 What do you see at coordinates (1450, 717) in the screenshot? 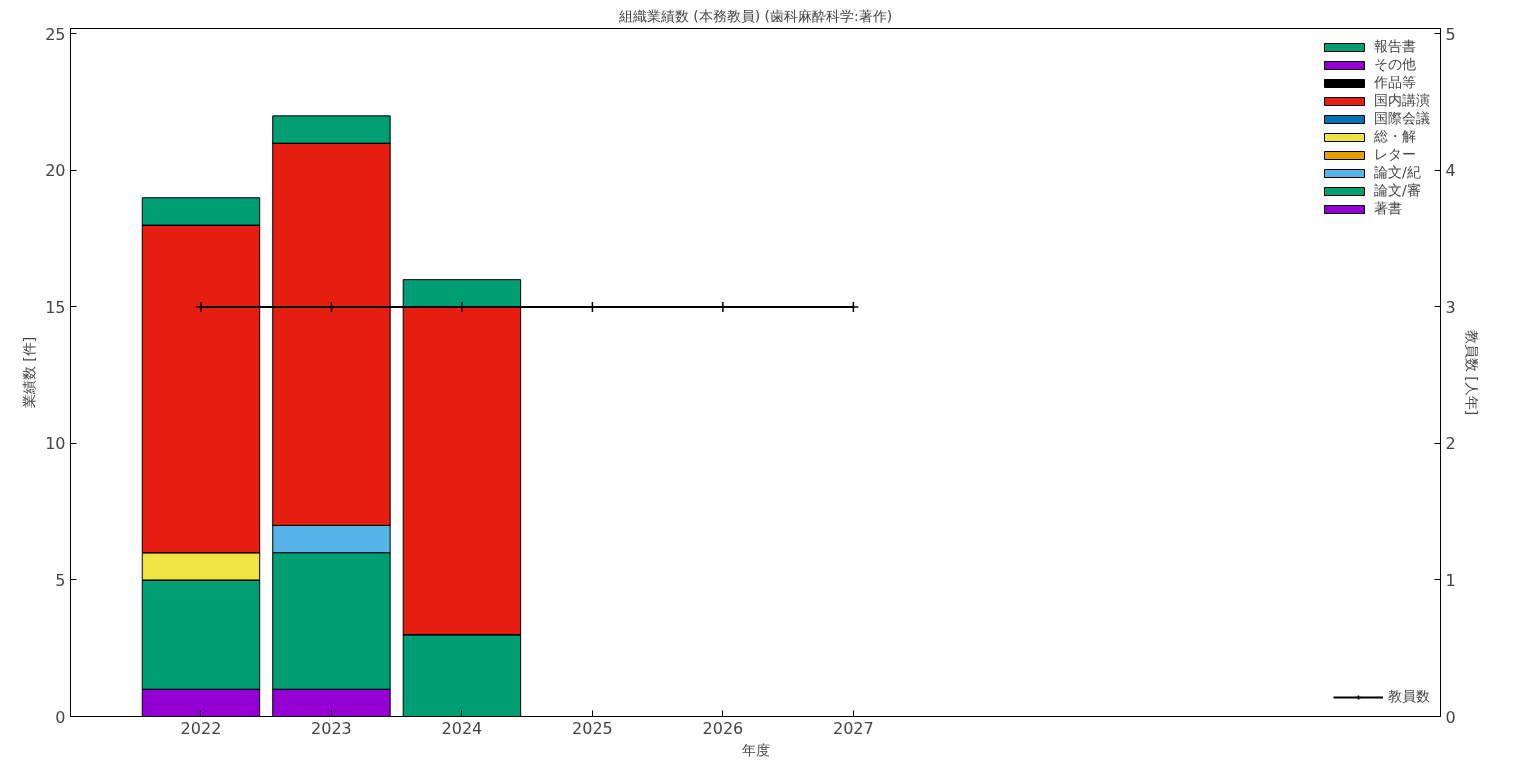
I see `y2-tick-label: 0` at bounding box center [1450, 717].